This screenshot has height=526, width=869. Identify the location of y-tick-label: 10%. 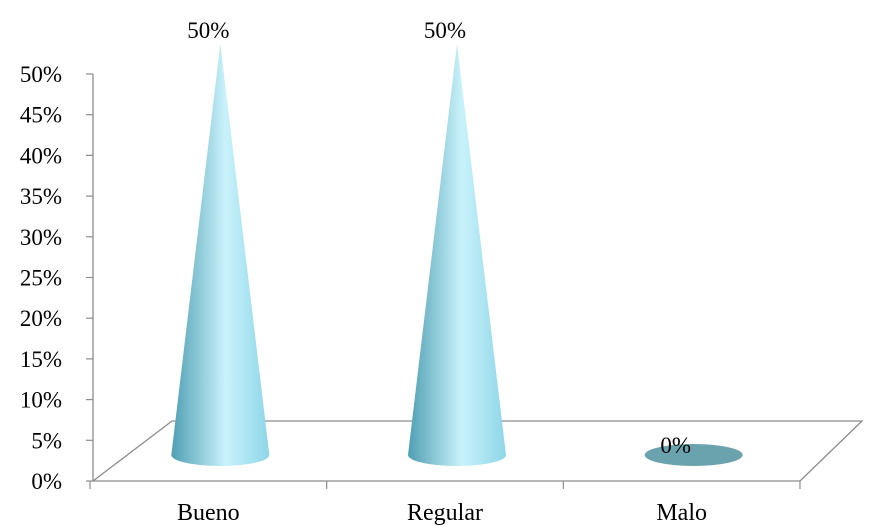
(41, 400).